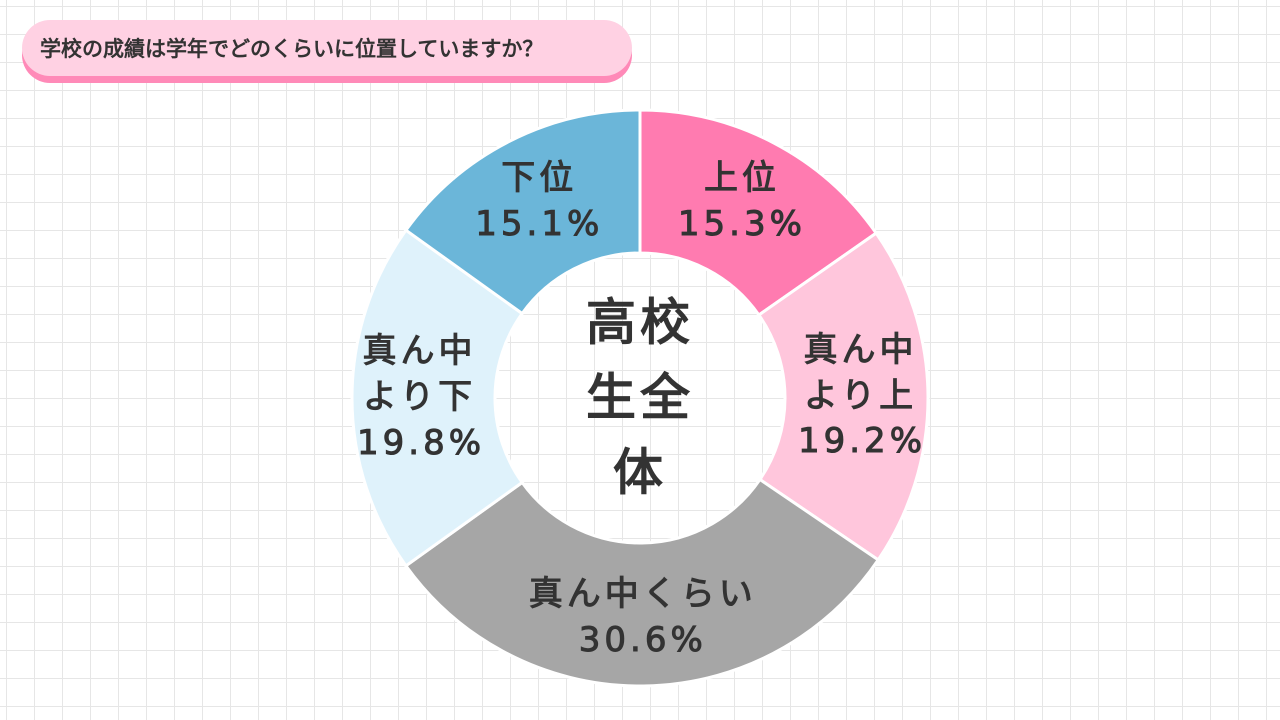  Describe the element at coordinates (642, 640) in the screenshot. I see `value-label: 30.6%` at that location.